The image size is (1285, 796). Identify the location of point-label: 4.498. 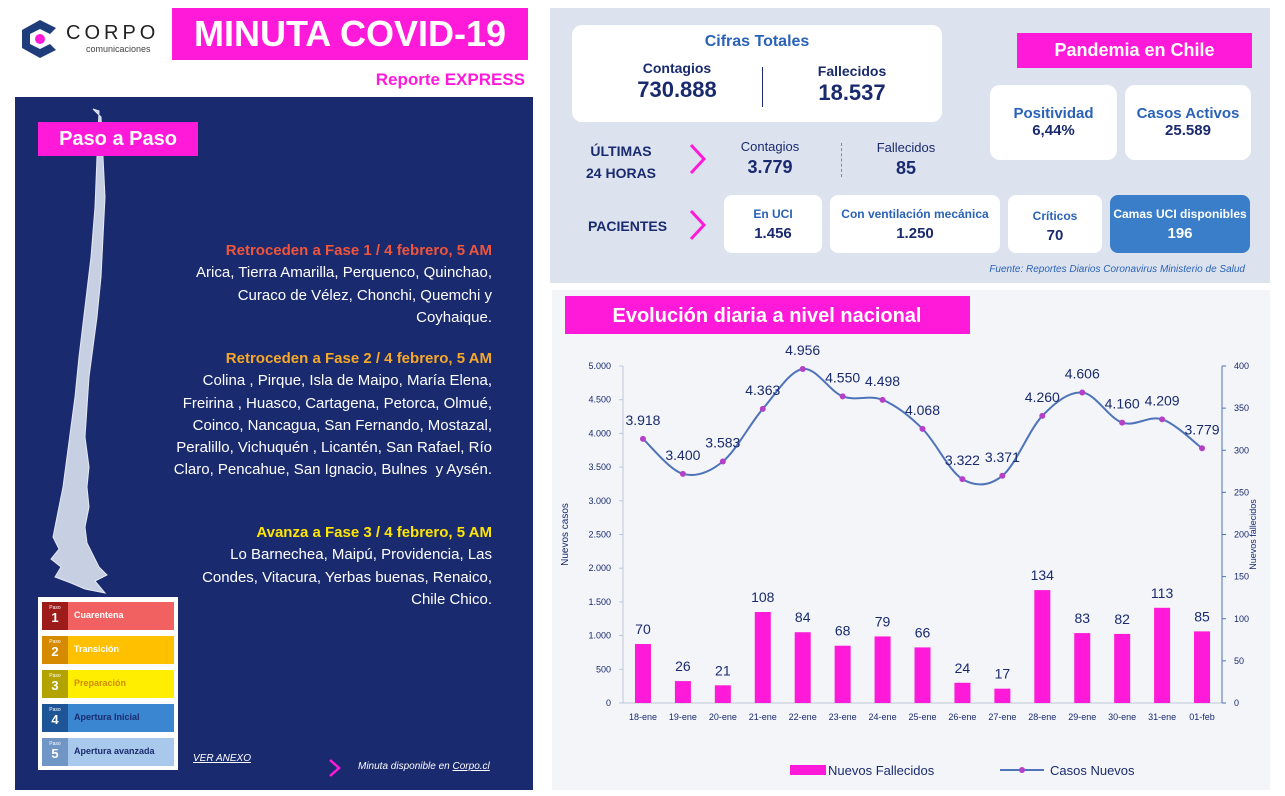
(882, 381).